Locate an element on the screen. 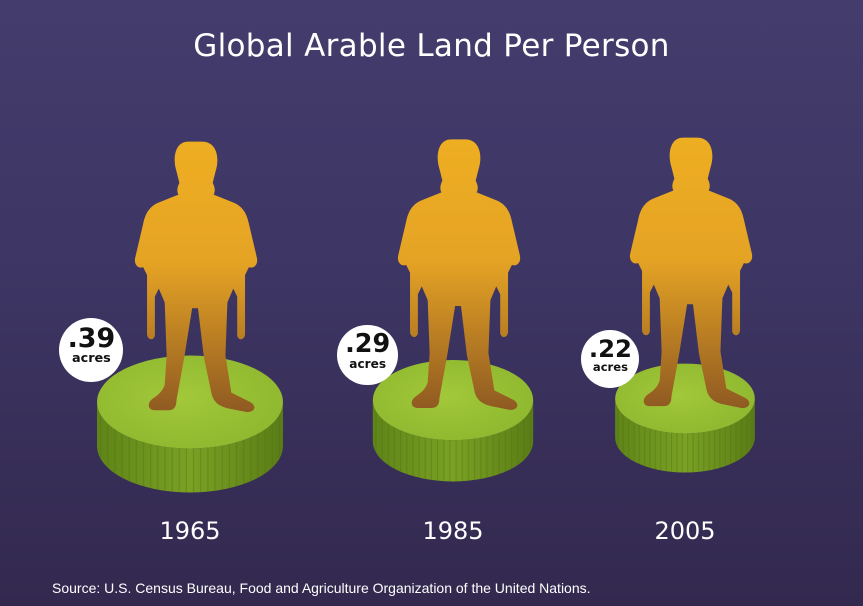 The image size is (863, 606). value-badge: .39 acres is located at coordinates (91, 349).